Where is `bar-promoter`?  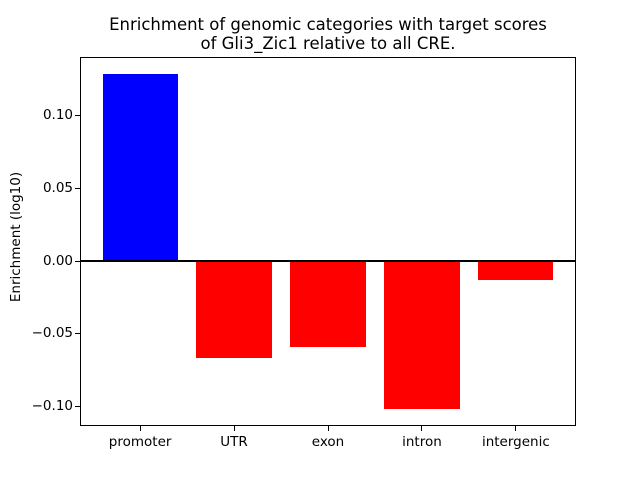
bar-promoter is located at coordinates (140, 167).